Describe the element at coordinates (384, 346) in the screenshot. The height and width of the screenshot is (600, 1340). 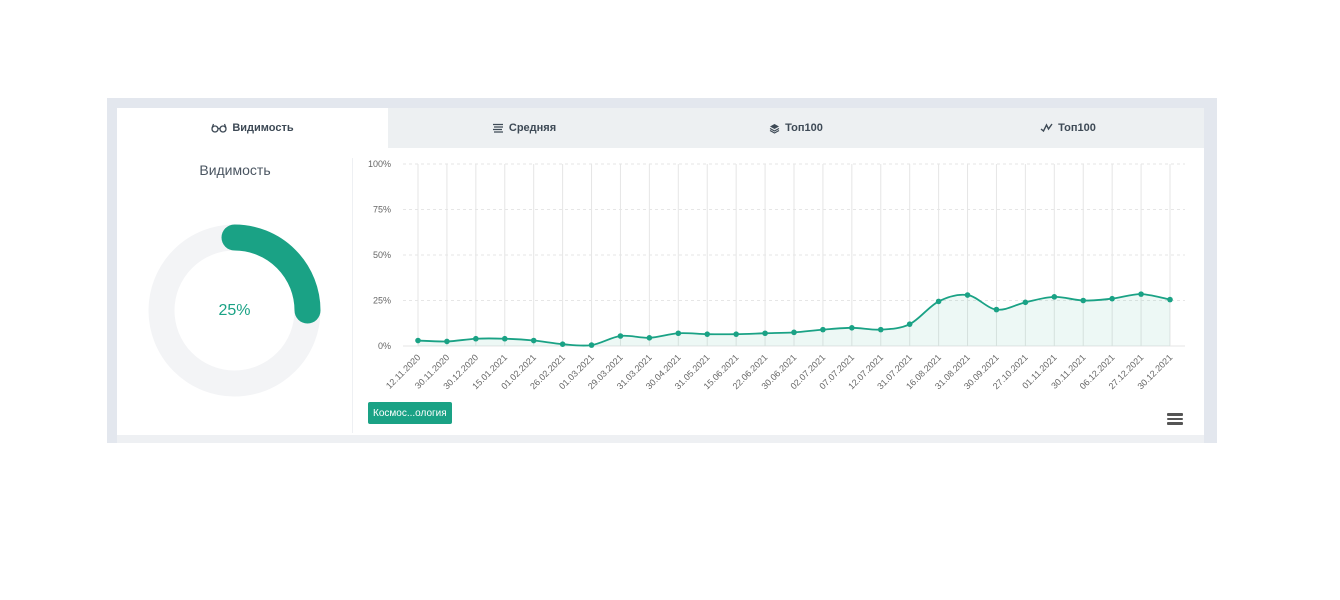
I see `y-tick-label: 0%` at that location.